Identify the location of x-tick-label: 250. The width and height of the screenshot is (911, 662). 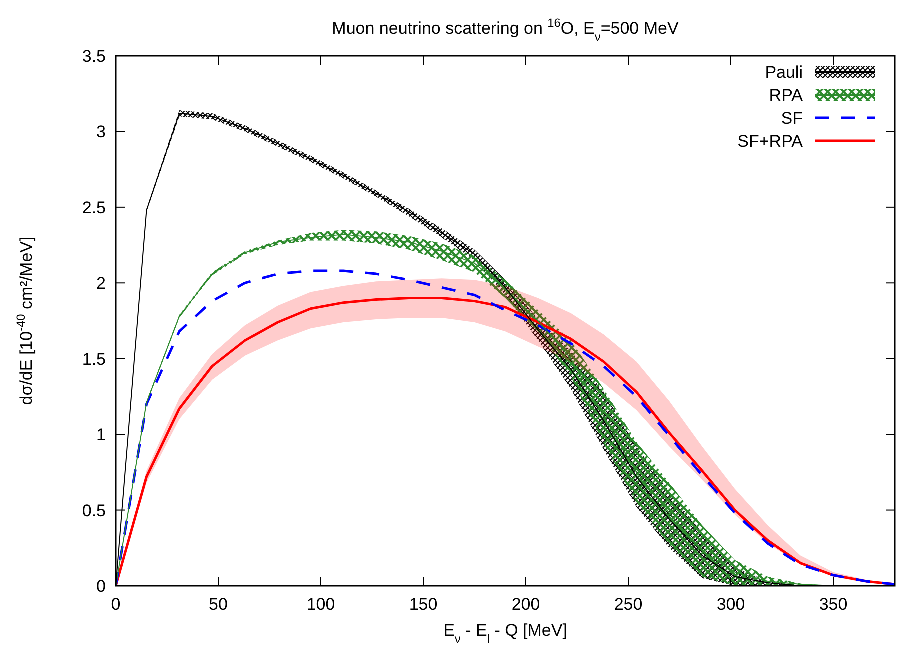
(628, 604).